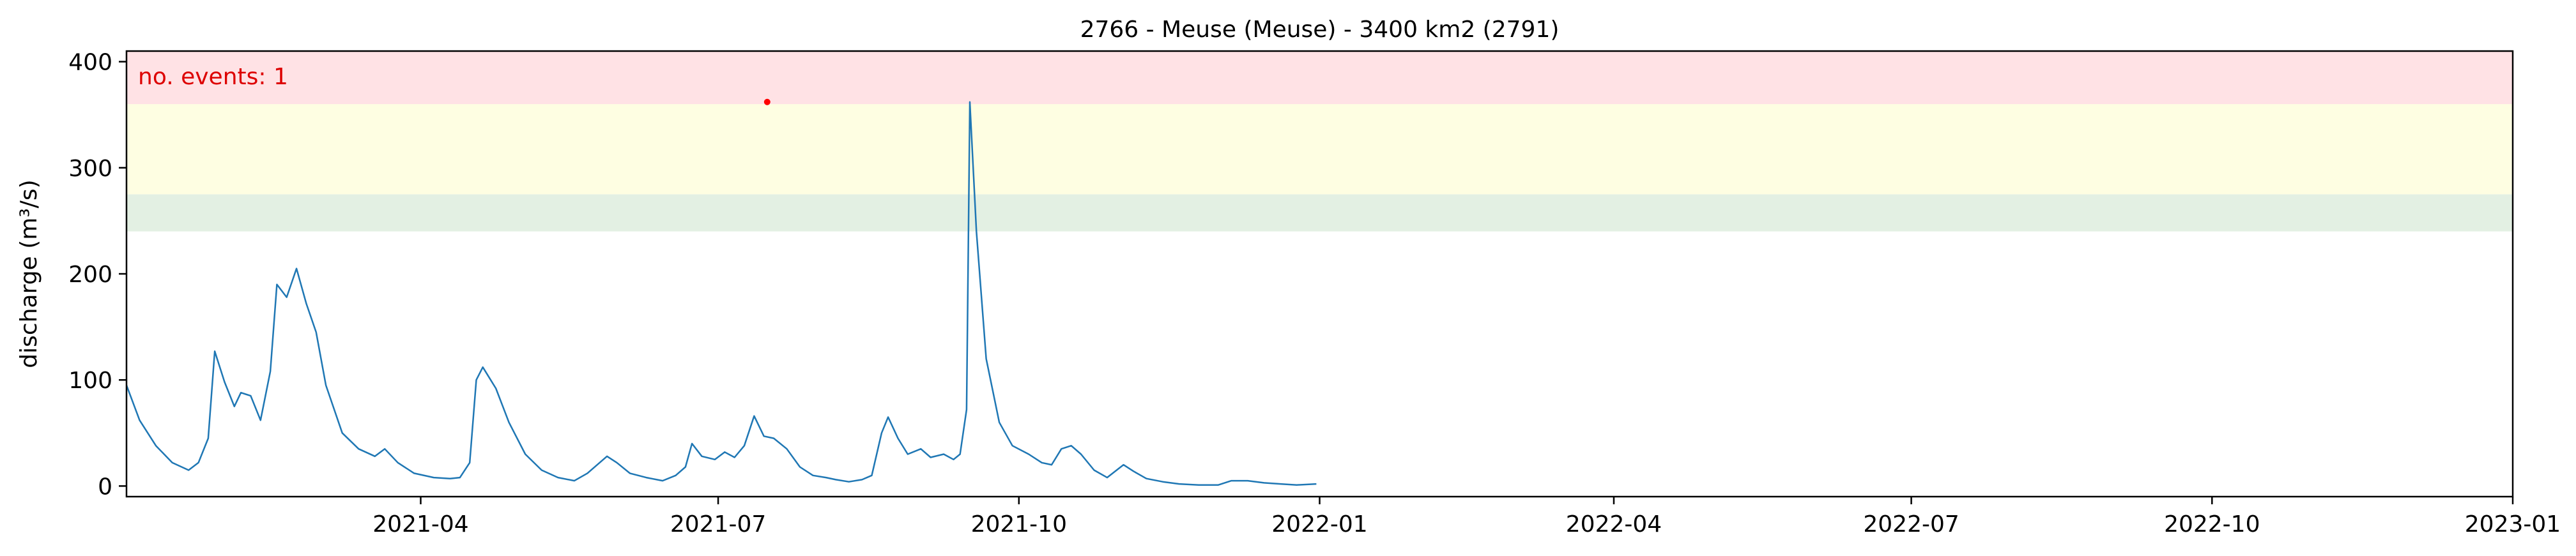 The height and width of the screenshot is (556, 2576). I want to click on y-tick-label: 0, so click(105, 487).